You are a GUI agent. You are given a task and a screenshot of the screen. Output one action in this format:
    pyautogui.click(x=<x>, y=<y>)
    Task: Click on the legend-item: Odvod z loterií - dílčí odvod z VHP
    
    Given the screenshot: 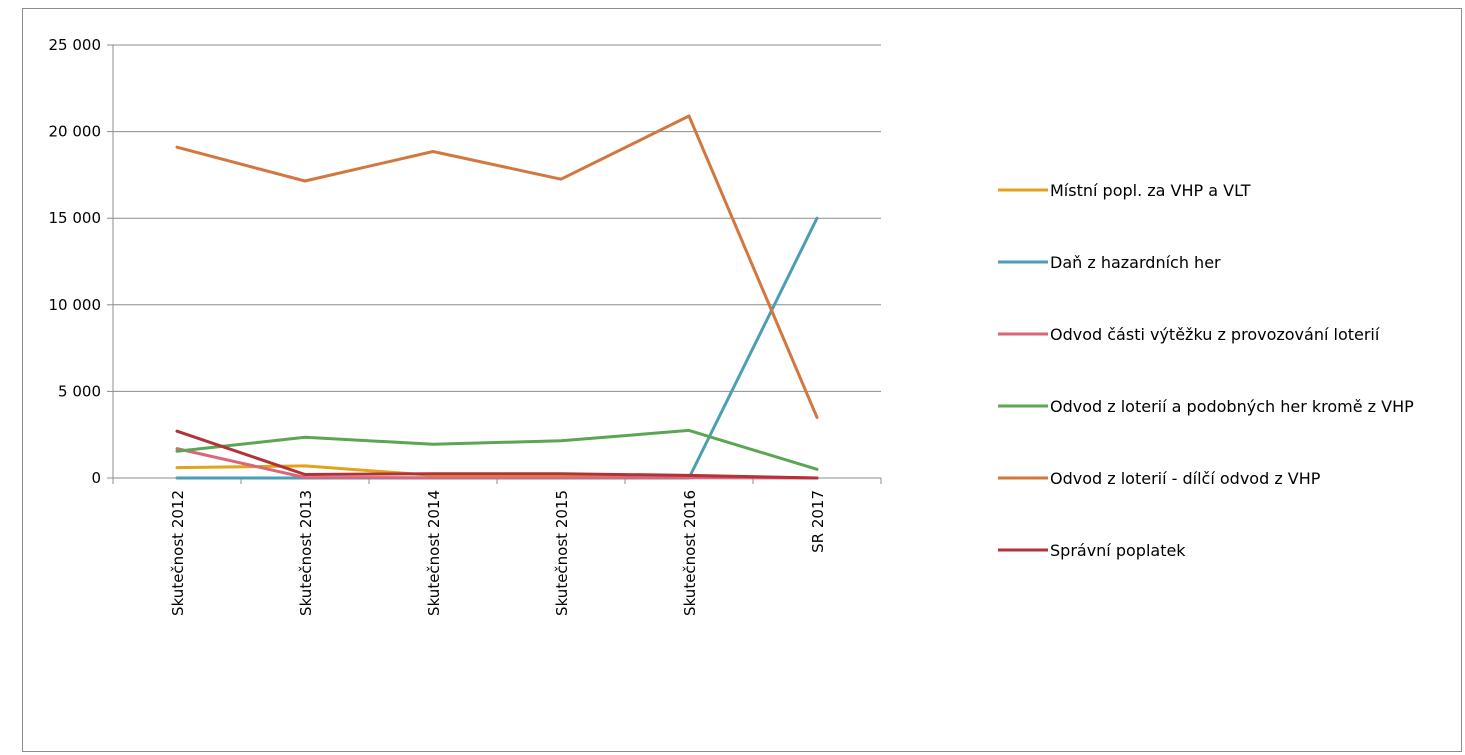 What is the action you would take?
    pyautogui.click(x=1159, y=478)
    